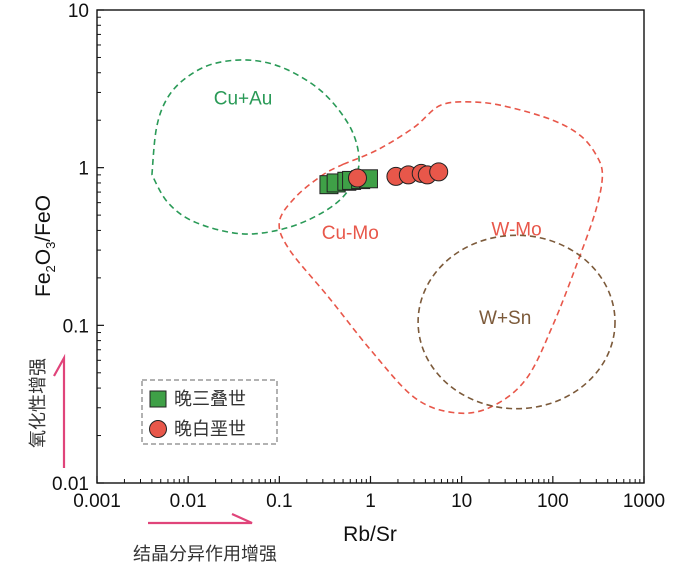 This screenshot has height=569, width=700. I want to click on region-boundary-cu-au, so click(255, 147).